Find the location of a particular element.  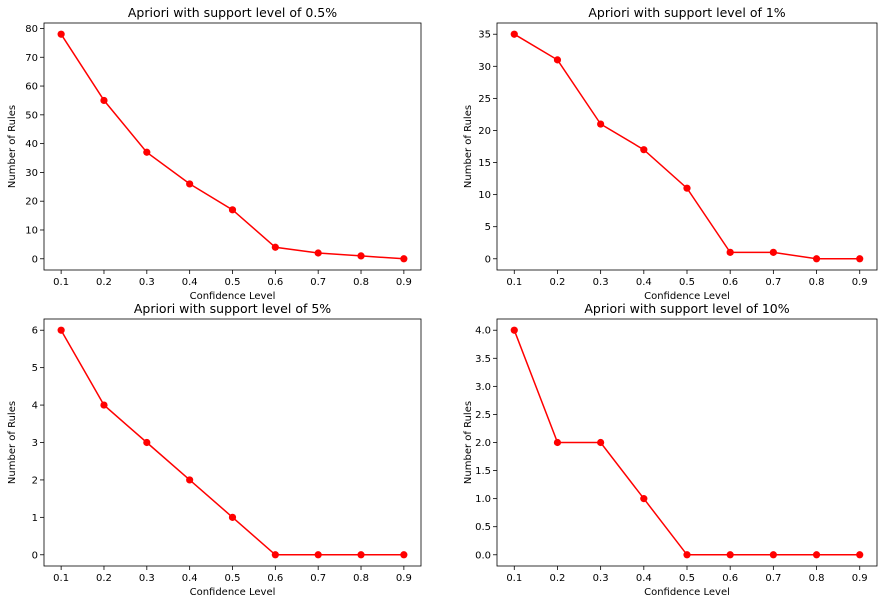

chart-title: Apriori with support level of 1% is located at coordinates (686, 12).